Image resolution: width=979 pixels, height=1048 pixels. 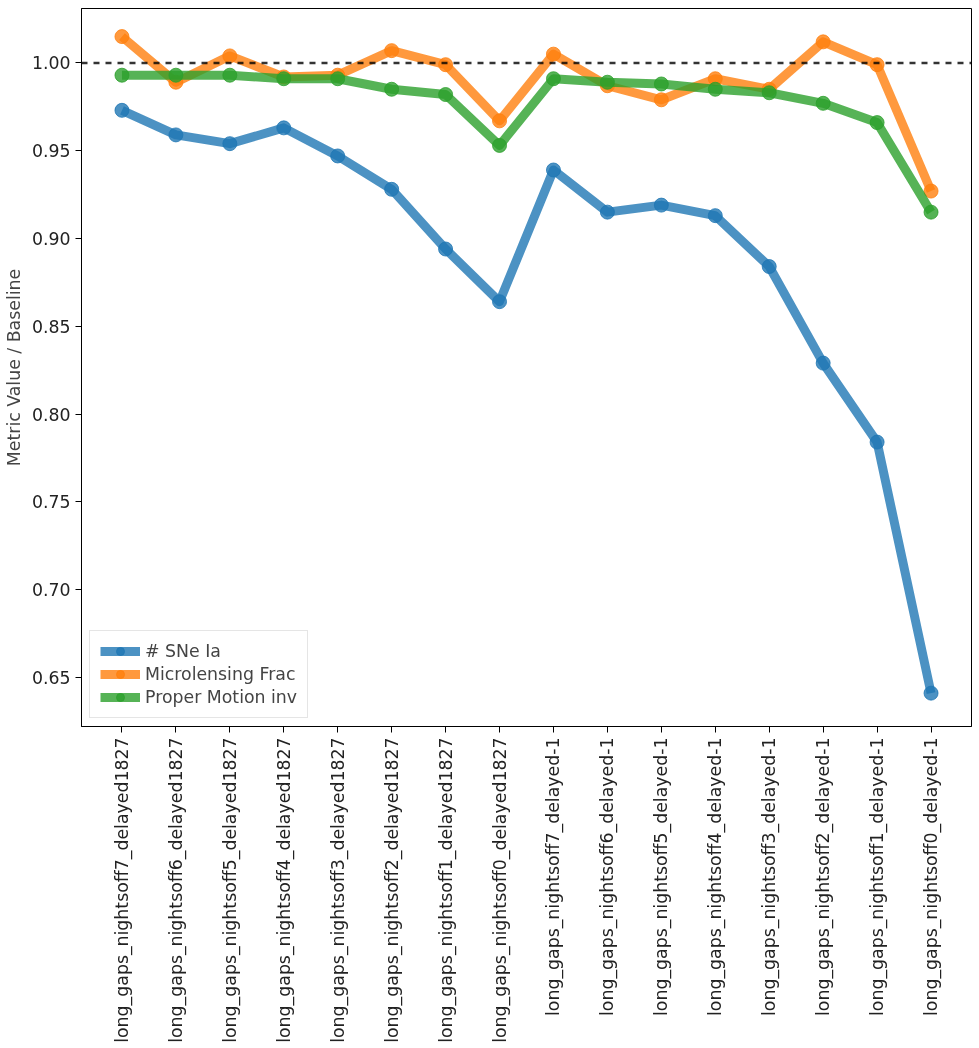 I want to click on y-tick-label: 0.70, so click(x=51, y=590).